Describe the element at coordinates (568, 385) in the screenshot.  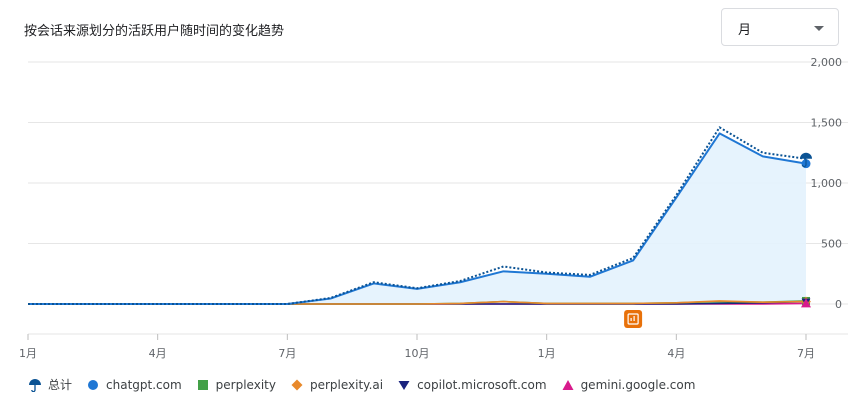
I see `triangle-up-icon` at that location.